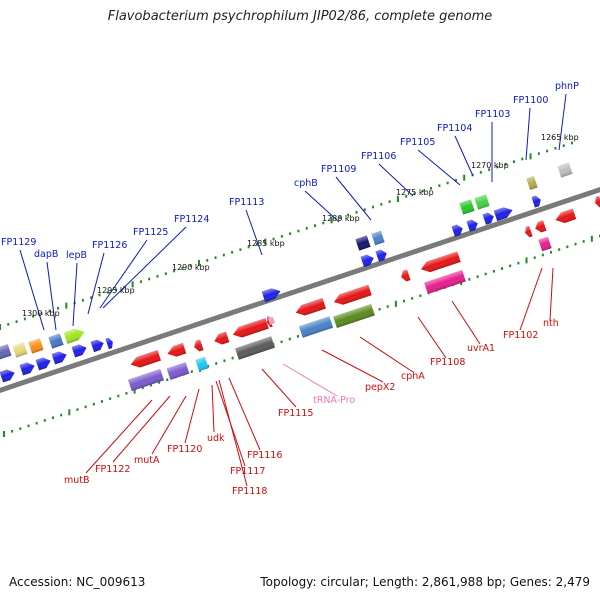 The image size is (600, 600). I want to click on scale-tick-label: 1290 kbp, so click(191, 267).